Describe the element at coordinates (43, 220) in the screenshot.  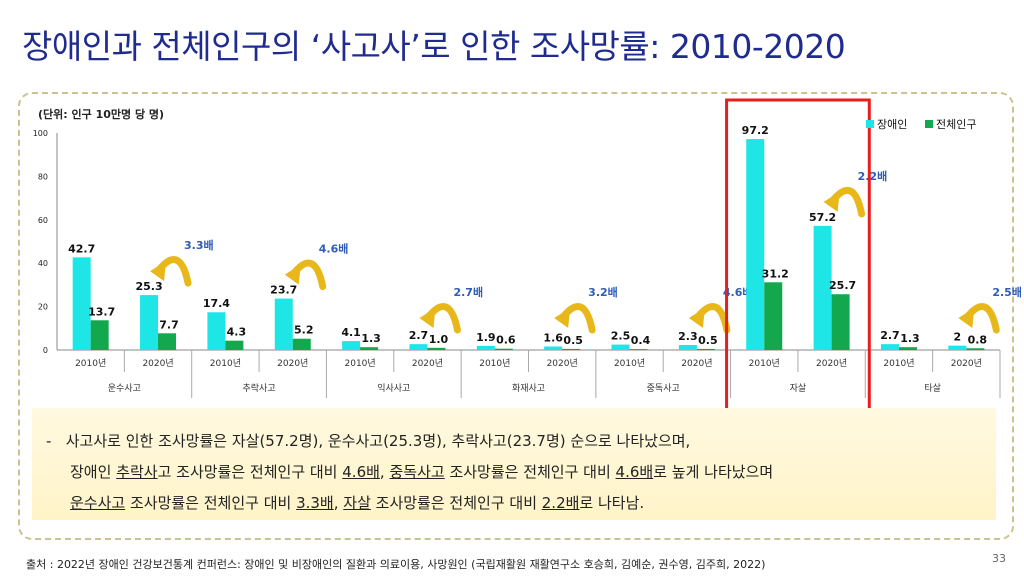
I see `y-tick-label: 60` at that location.